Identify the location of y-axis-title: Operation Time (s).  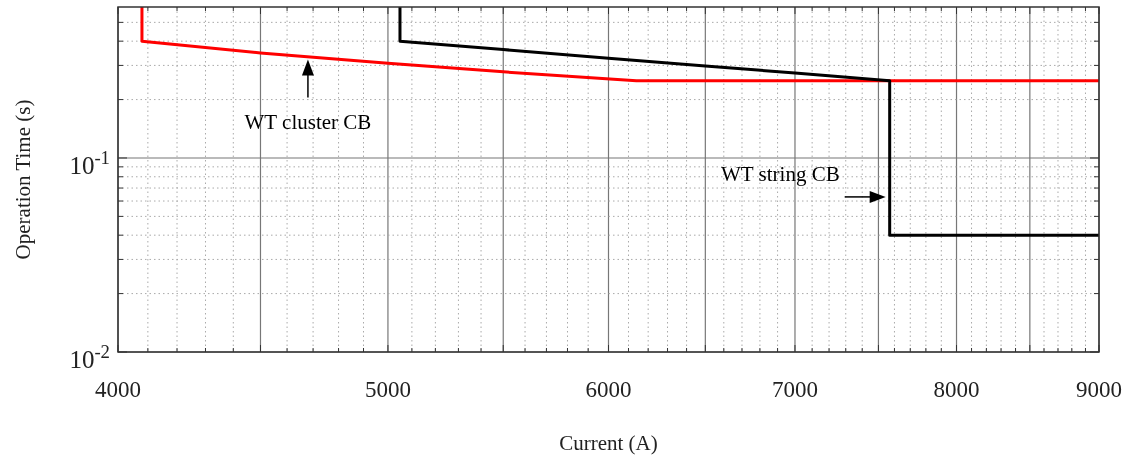
(23, 179).